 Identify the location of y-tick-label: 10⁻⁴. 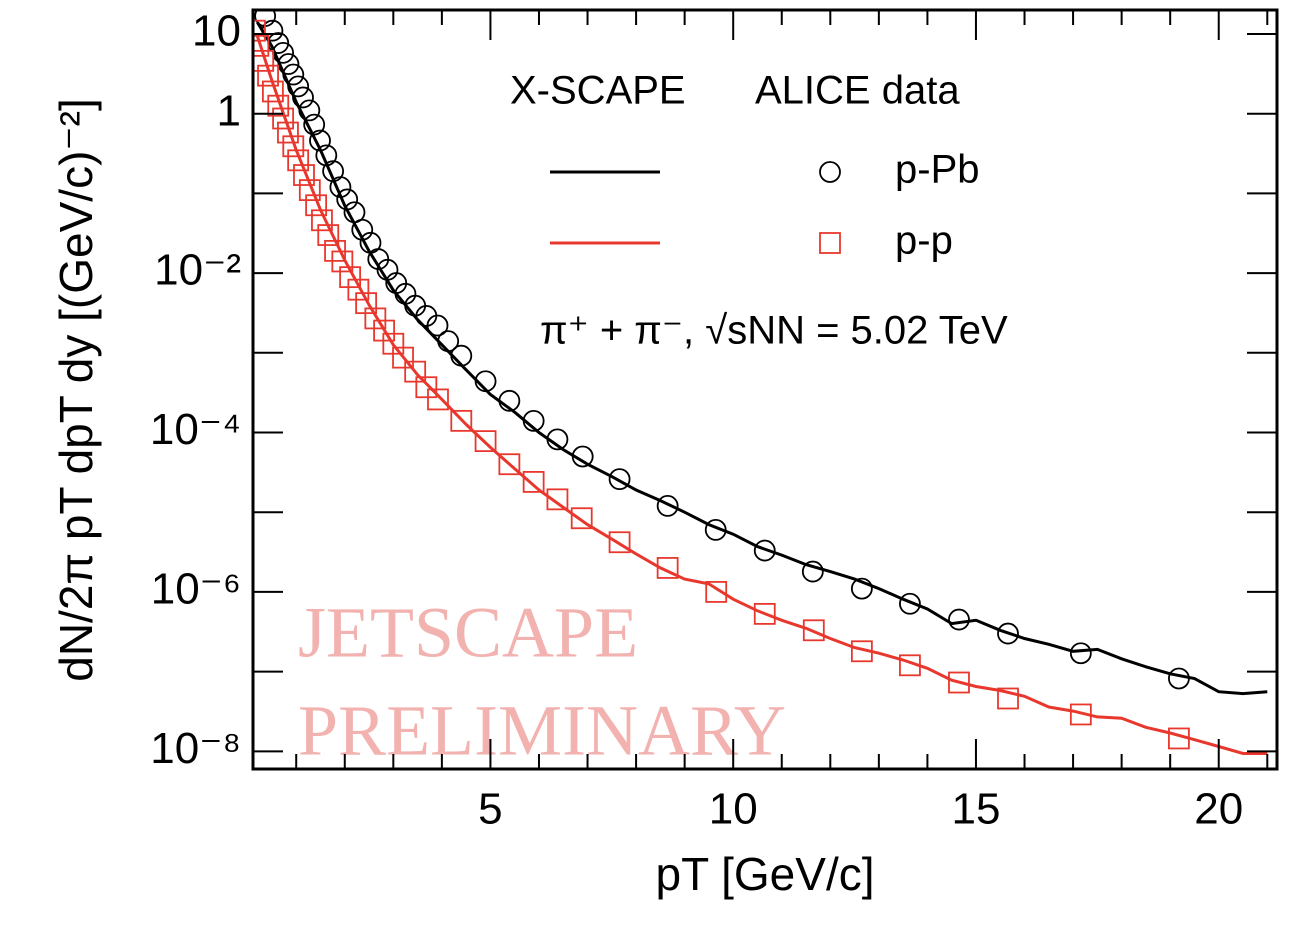
(195, 429).